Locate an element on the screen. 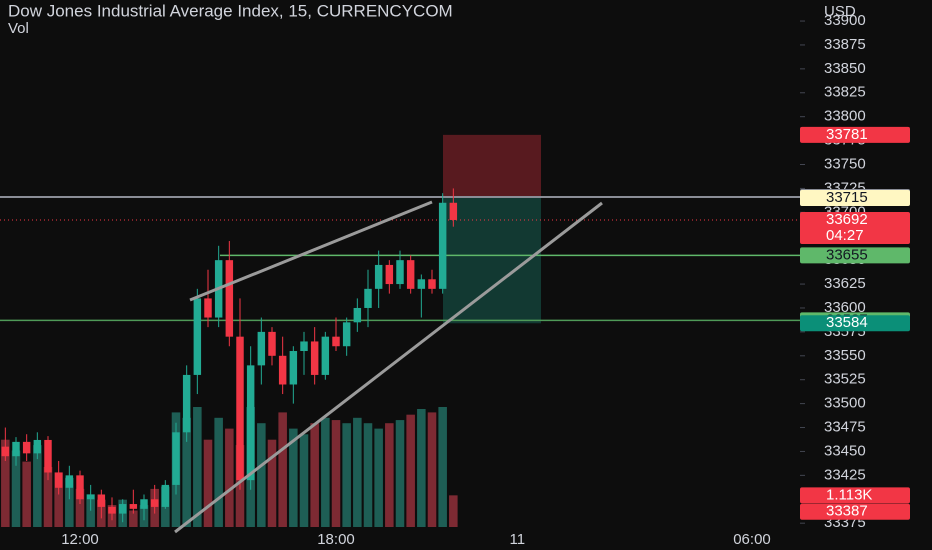 This screenshot has height=550, width=932. y-tick-label: 33850 is located at coordinates (845, 68).